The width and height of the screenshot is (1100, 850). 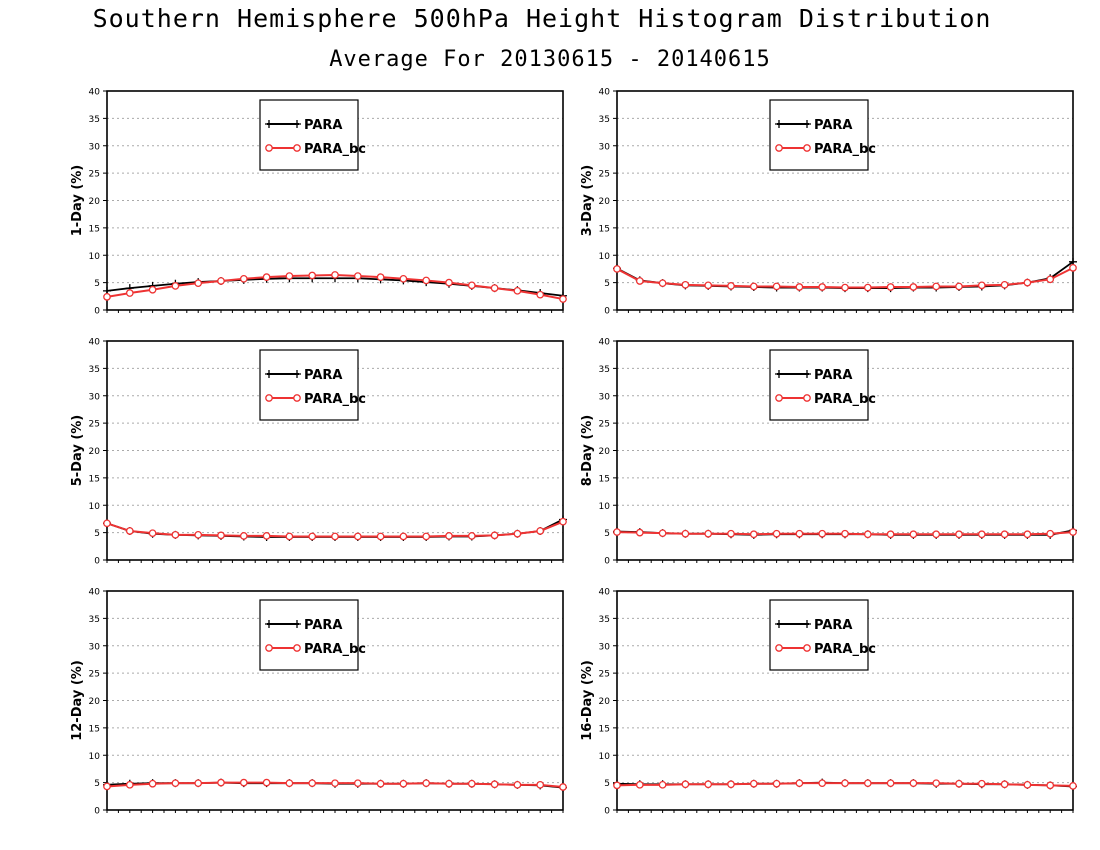 What do you see at coordinates (833, 625) in the screenshot?
I see `legend-label: PARA` at bounding box center [833, 625].